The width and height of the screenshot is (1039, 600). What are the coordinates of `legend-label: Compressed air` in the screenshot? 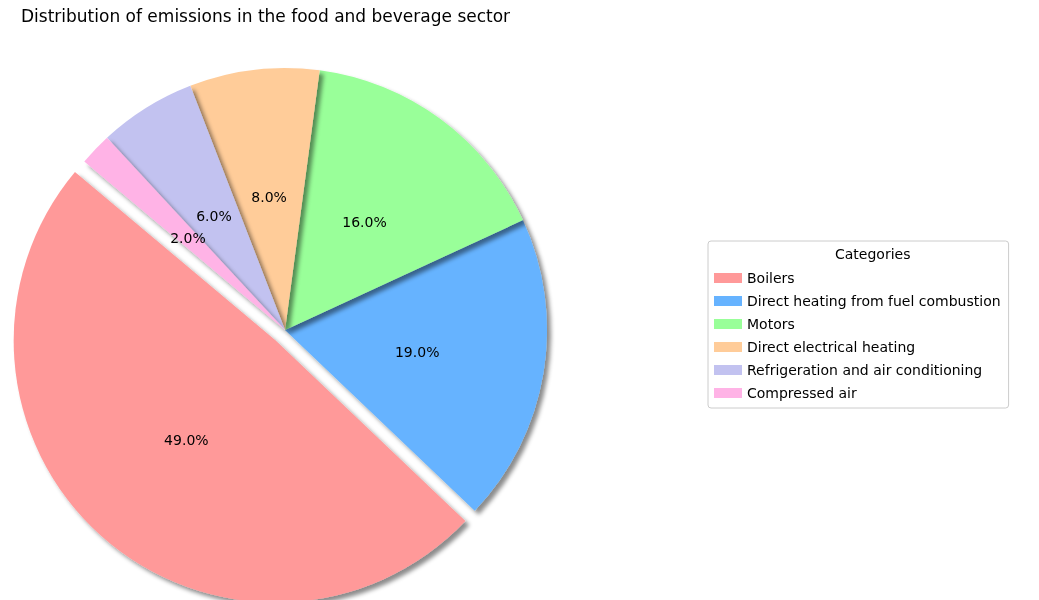 It's located at (802, 393).